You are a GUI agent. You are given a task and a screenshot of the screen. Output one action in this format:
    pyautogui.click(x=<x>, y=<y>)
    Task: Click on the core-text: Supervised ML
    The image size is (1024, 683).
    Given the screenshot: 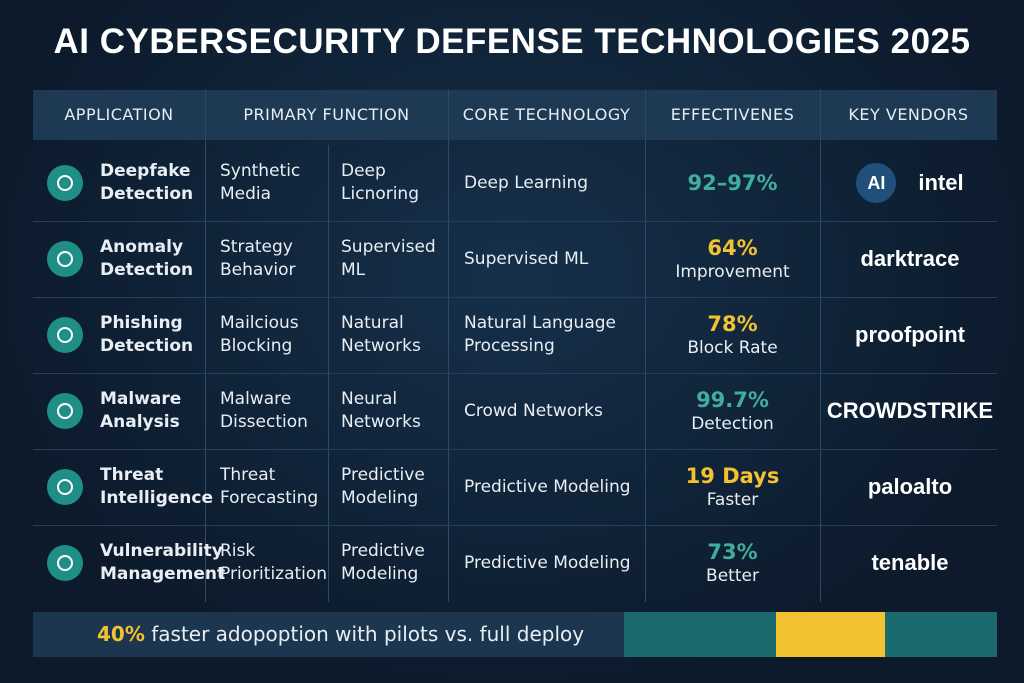 What is the action you would take?
    pyautogui.click(x=526, y=258)
    